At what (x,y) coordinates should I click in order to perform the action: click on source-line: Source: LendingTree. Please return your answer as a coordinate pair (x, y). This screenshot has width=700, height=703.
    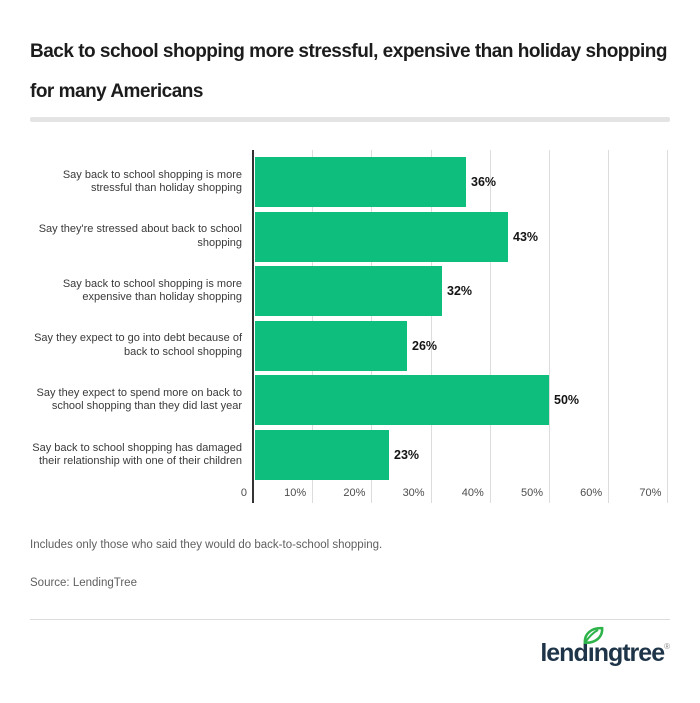
    Looking at the image, I should click on (83, 583).